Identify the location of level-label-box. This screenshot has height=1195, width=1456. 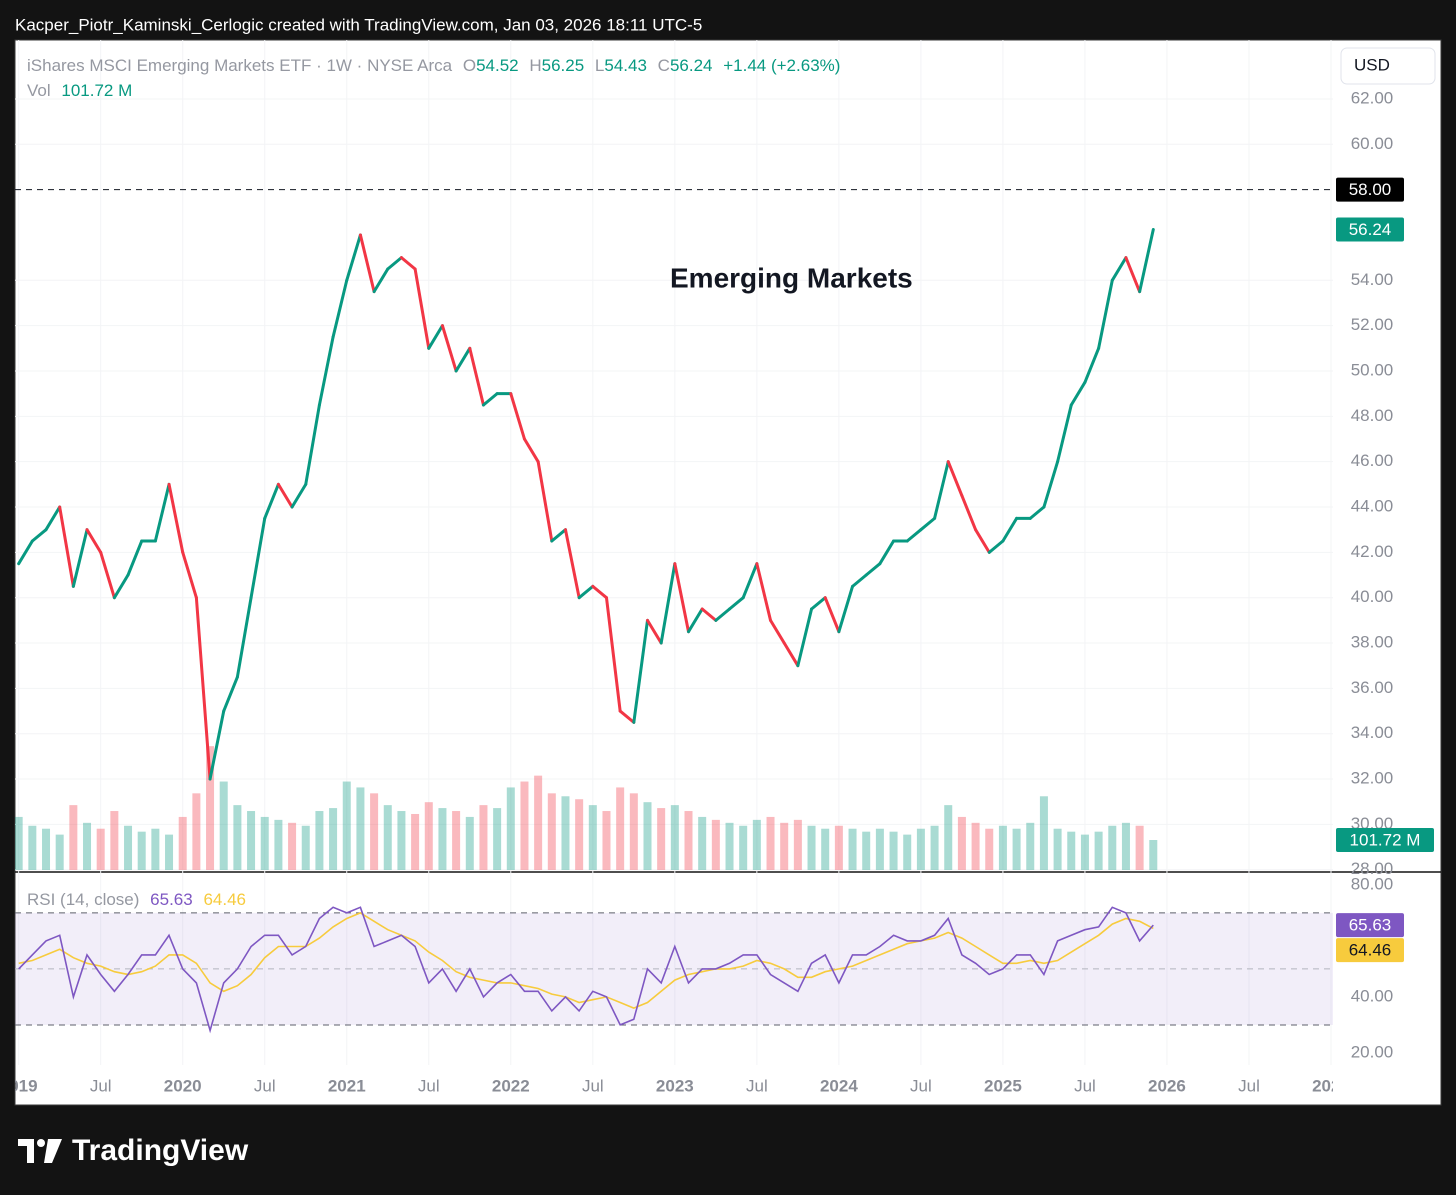
(1370, 189).